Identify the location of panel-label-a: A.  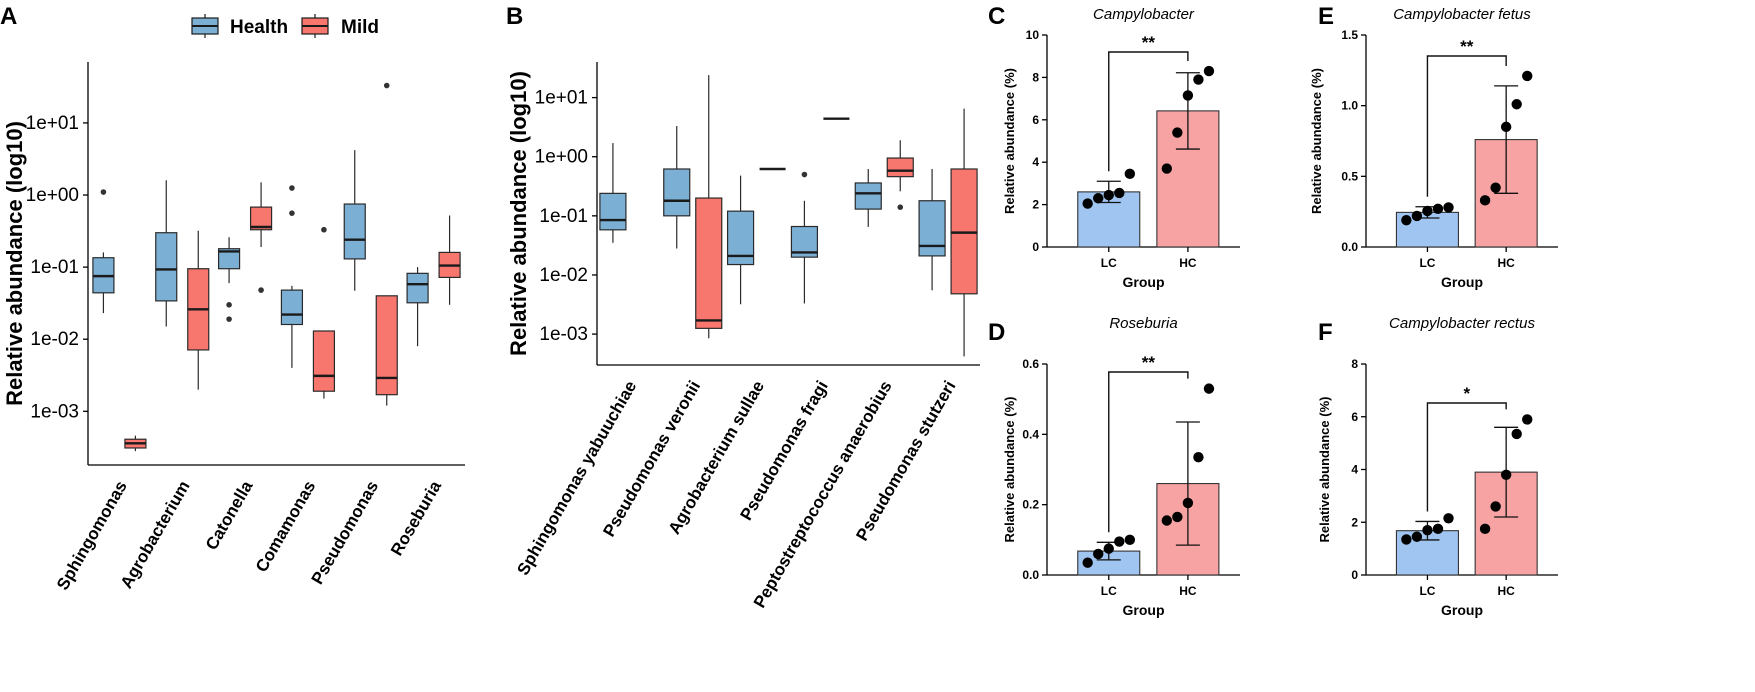
(8, 16).